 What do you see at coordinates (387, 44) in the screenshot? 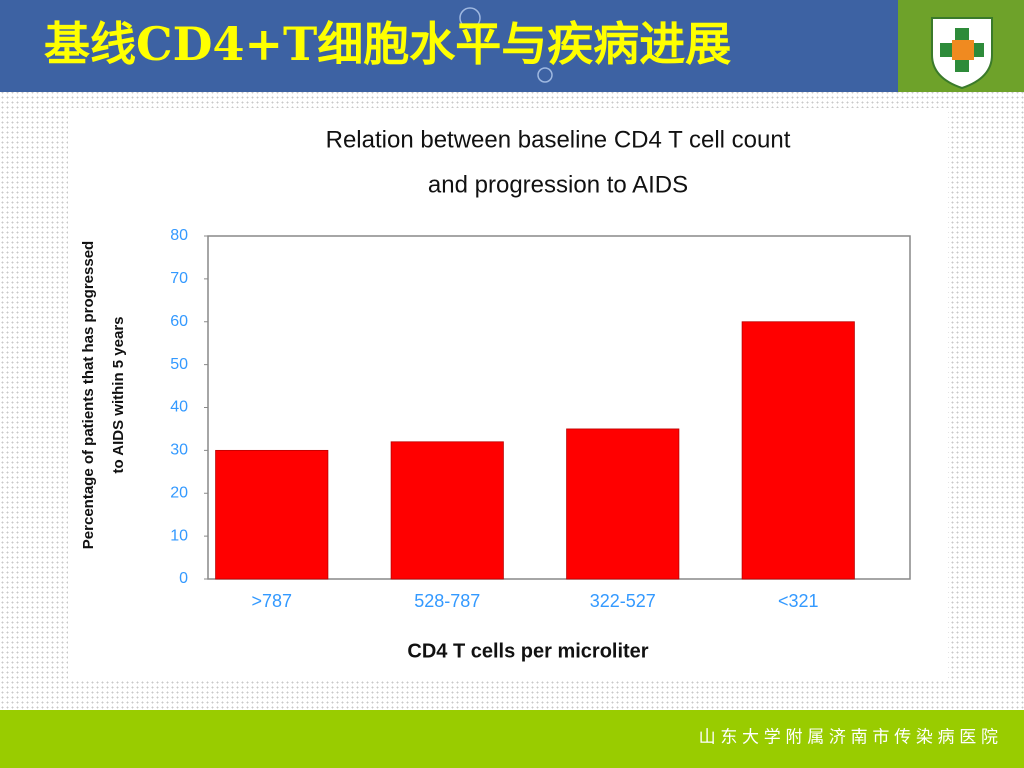
I see `slide-title: 基线CD4+T细胞水平与疾病进展` at bounding box center [387, 44].